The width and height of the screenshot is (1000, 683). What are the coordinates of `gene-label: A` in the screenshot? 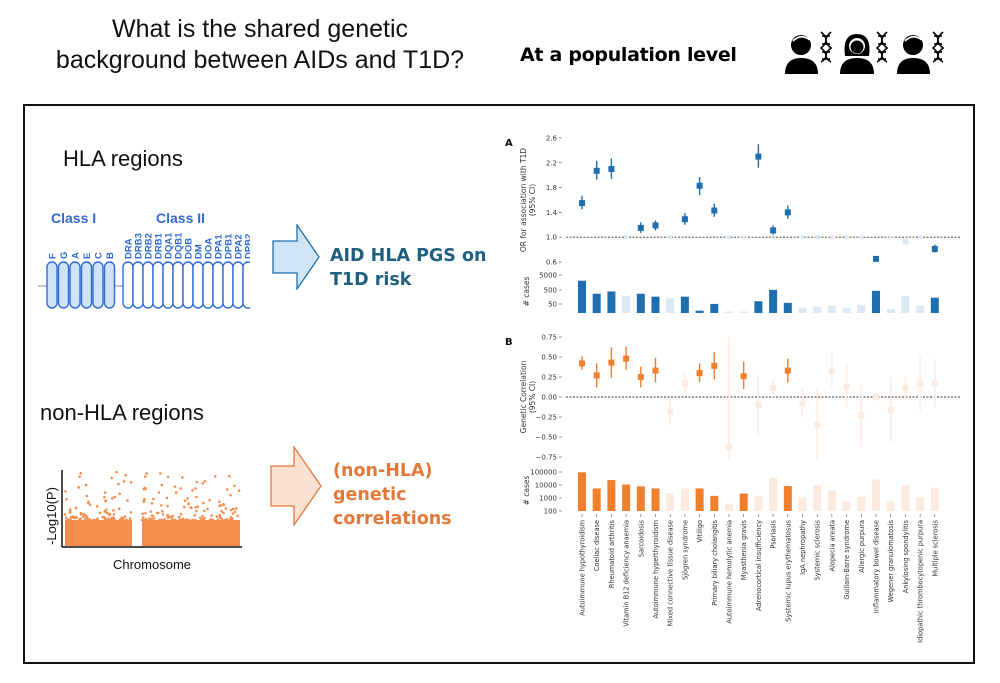 It's located at (76, 255).